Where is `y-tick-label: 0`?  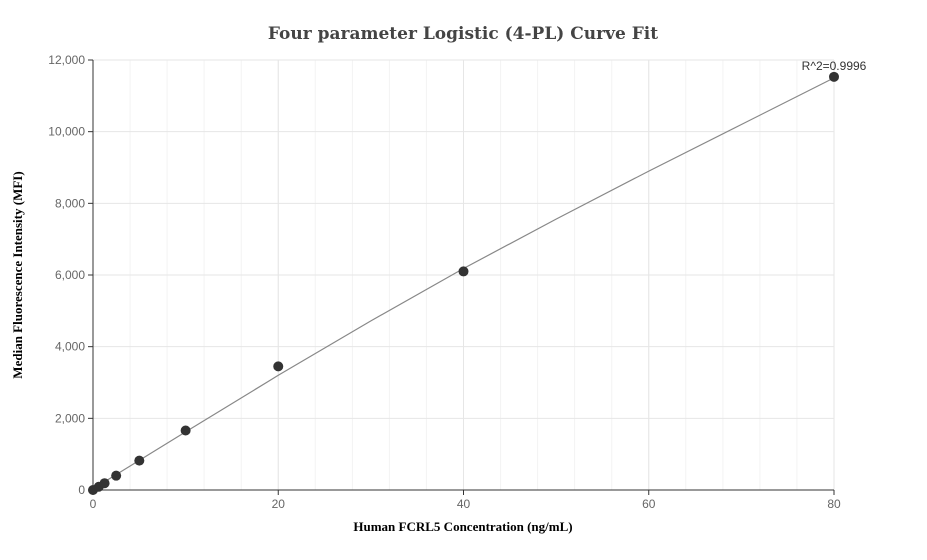 y-tick-label: 0 is located at coordinates (81, 490).